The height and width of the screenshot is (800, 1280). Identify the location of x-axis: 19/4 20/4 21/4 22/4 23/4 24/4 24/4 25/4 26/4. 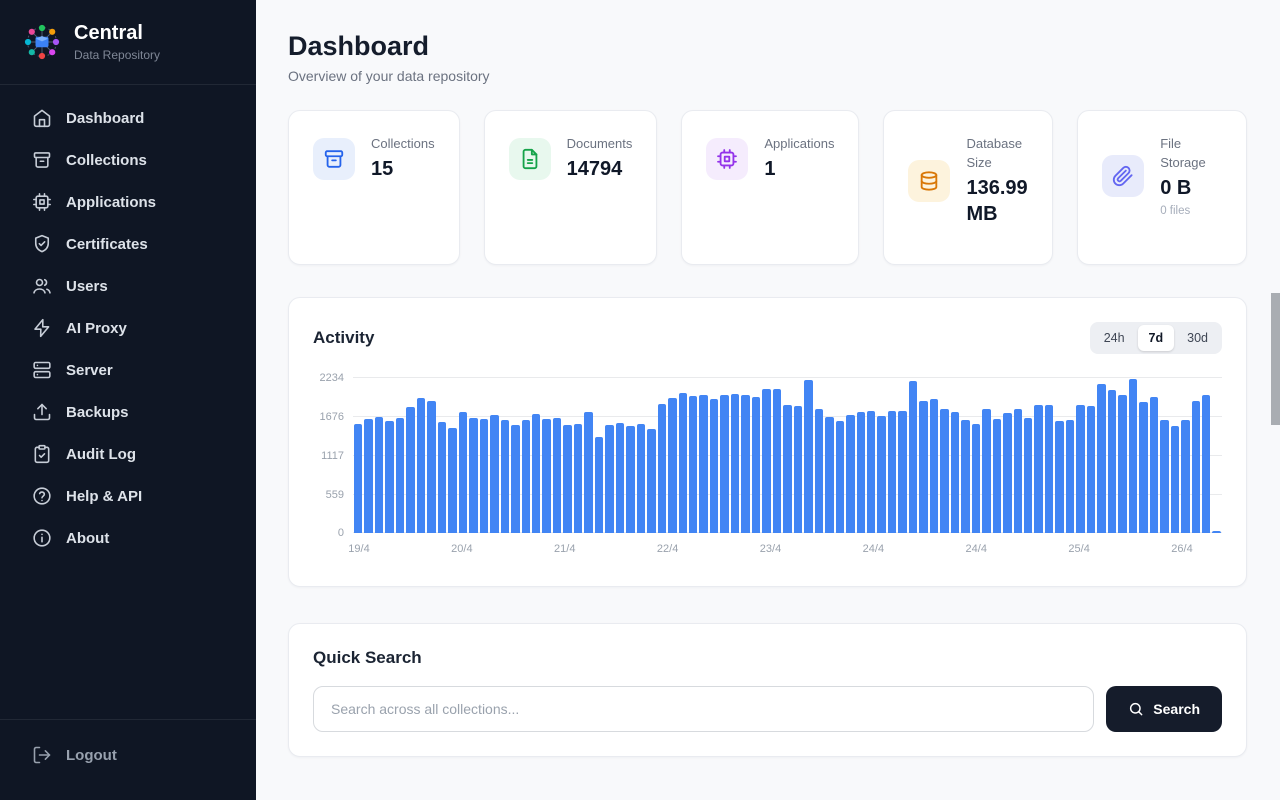
(770, 550).